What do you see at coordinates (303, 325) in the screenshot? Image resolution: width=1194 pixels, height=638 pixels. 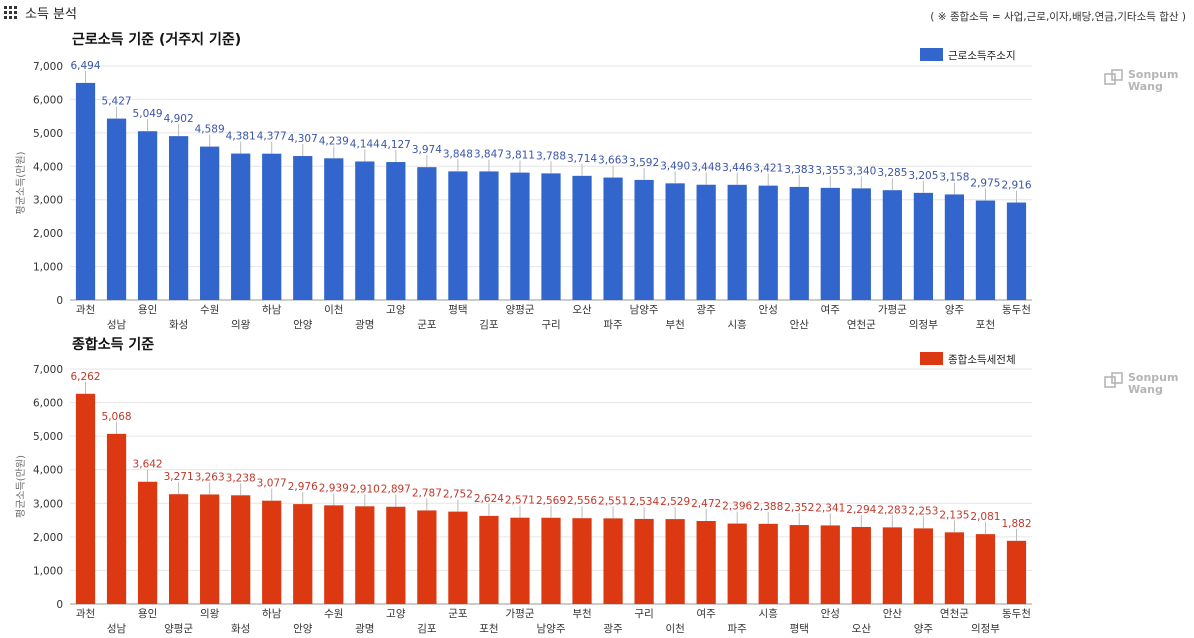 I see `category-label: 안양` at bounding box center [303, 325].